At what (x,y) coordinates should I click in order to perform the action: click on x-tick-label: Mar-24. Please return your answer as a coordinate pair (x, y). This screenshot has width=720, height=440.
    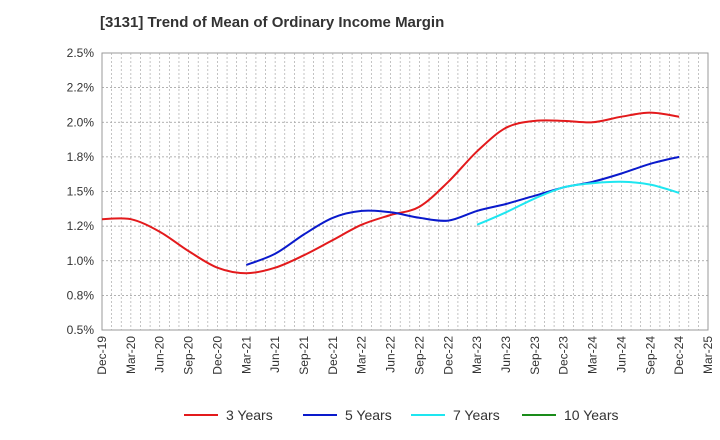
    Looking at the image, I should click on (593, 355).